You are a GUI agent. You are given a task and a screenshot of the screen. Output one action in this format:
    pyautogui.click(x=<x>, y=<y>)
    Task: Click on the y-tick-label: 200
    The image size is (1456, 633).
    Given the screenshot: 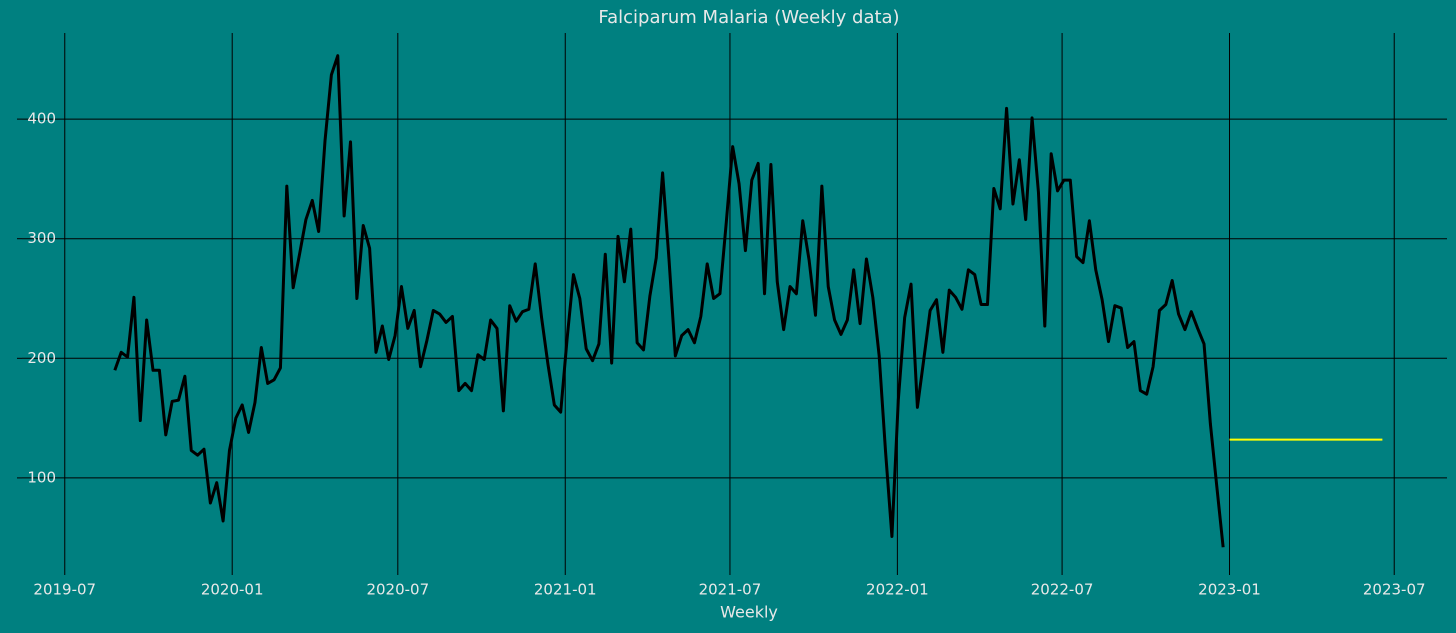 What is the action you would take?
    pyautogui.click(x=41, y=358)
    